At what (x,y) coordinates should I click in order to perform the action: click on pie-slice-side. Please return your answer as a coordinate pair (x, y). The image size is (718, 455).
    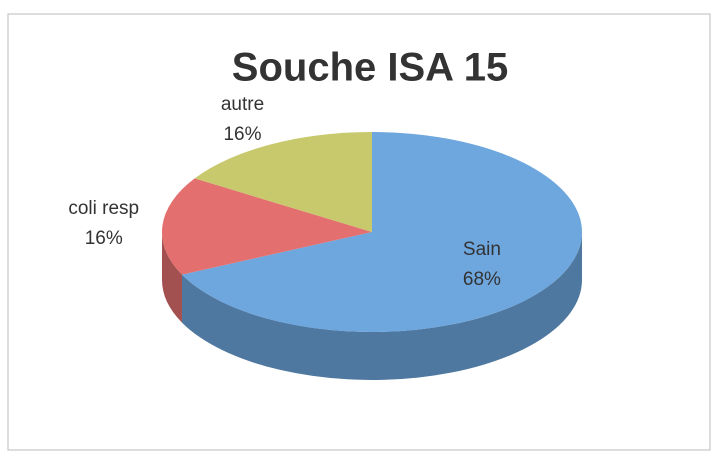
    Looking at the image, I should click on (172, 277).